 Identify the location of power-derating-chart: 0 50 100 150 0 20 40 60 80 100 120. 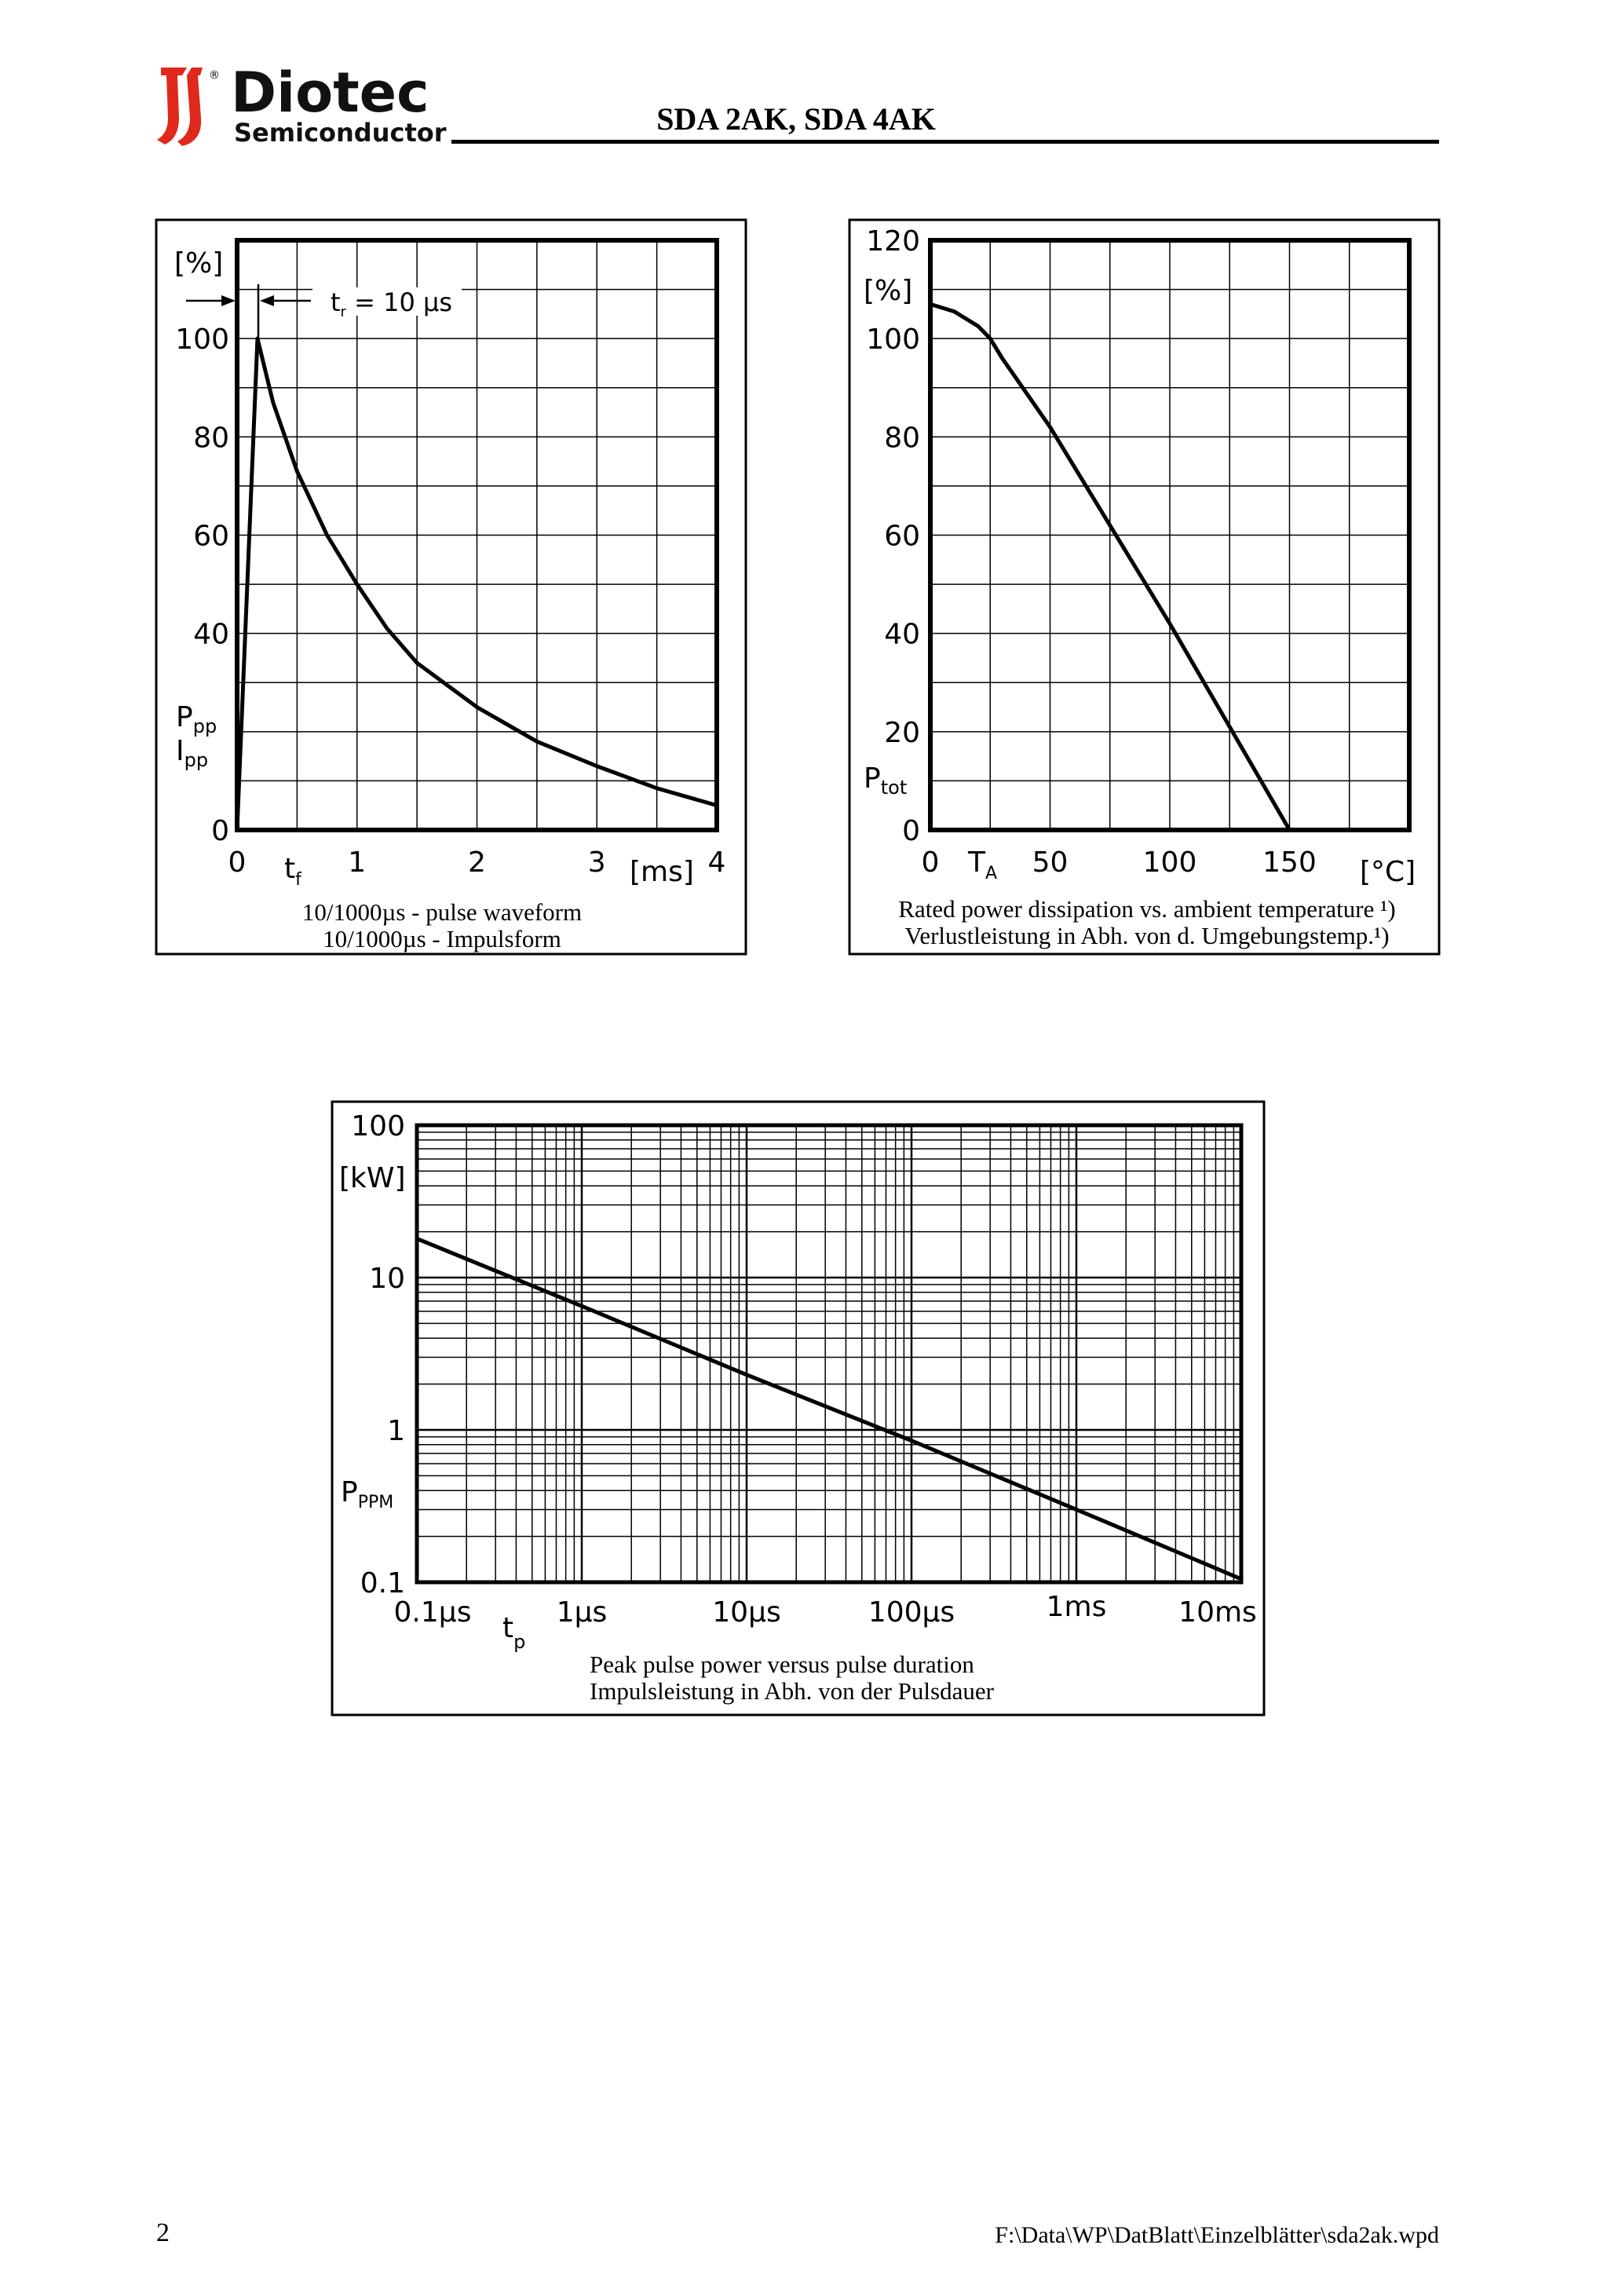
(1139, 552).